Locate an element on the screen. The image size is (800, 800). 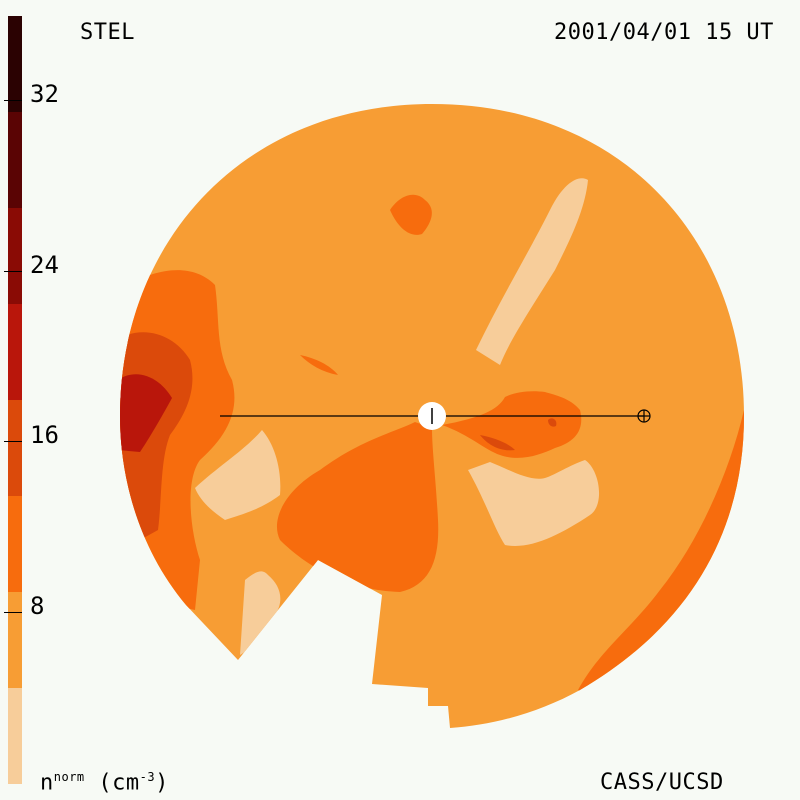
unit-exponent: -3 is located at coordinates (147, 777).